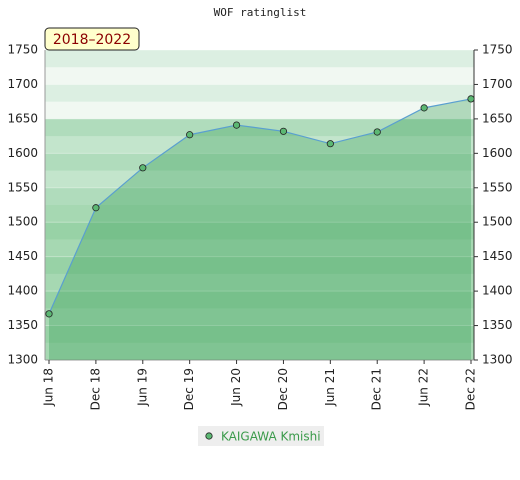 Image resolution: width=520 pixels, height=480 pixels. Describe the element at coordinates (497, 153) in the screenshot. I see `y2-tick-label: 1600` at that location.